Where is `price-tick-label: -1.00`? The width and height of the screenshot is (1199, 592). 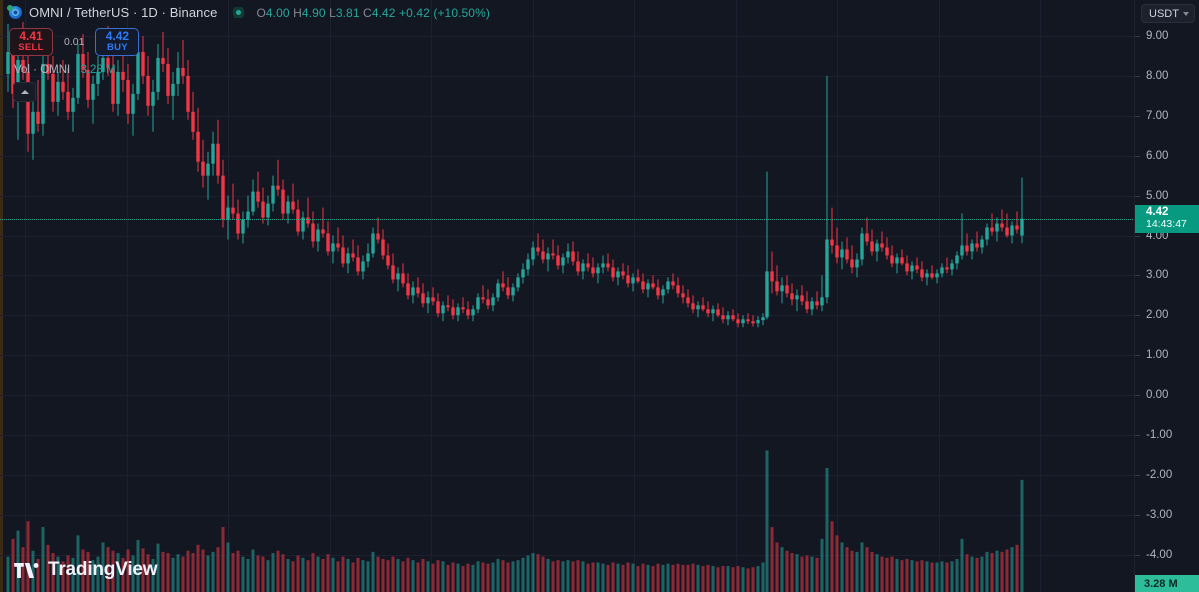 price-tick-label: -1.00 is located at coordinates (1159, 435).